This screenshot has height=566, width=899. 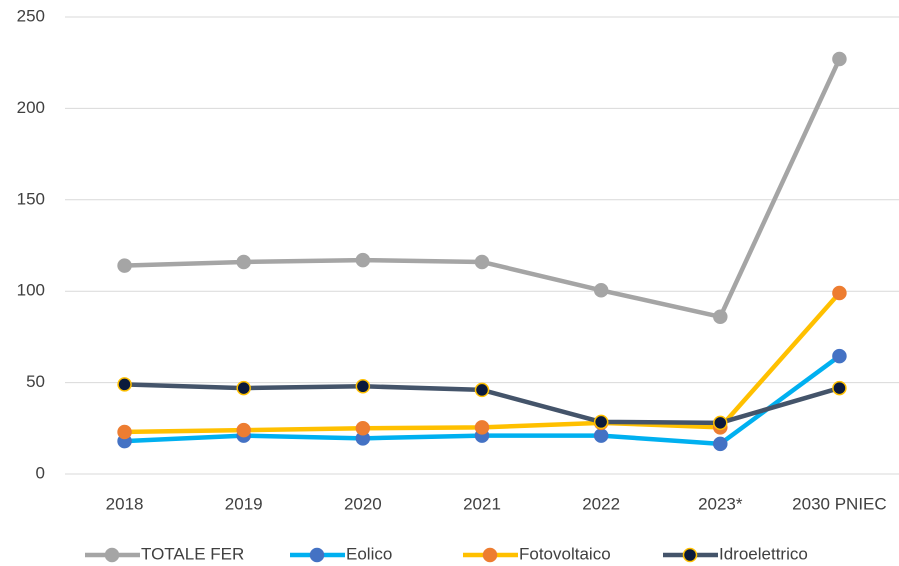 I want to click on legend-label: Eolico, so click(x=369, y=553).